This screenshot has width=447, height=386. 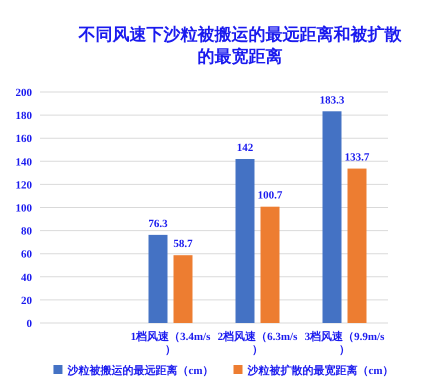 I want to click on y-tick-label: 80, so click(x=26, y=232).